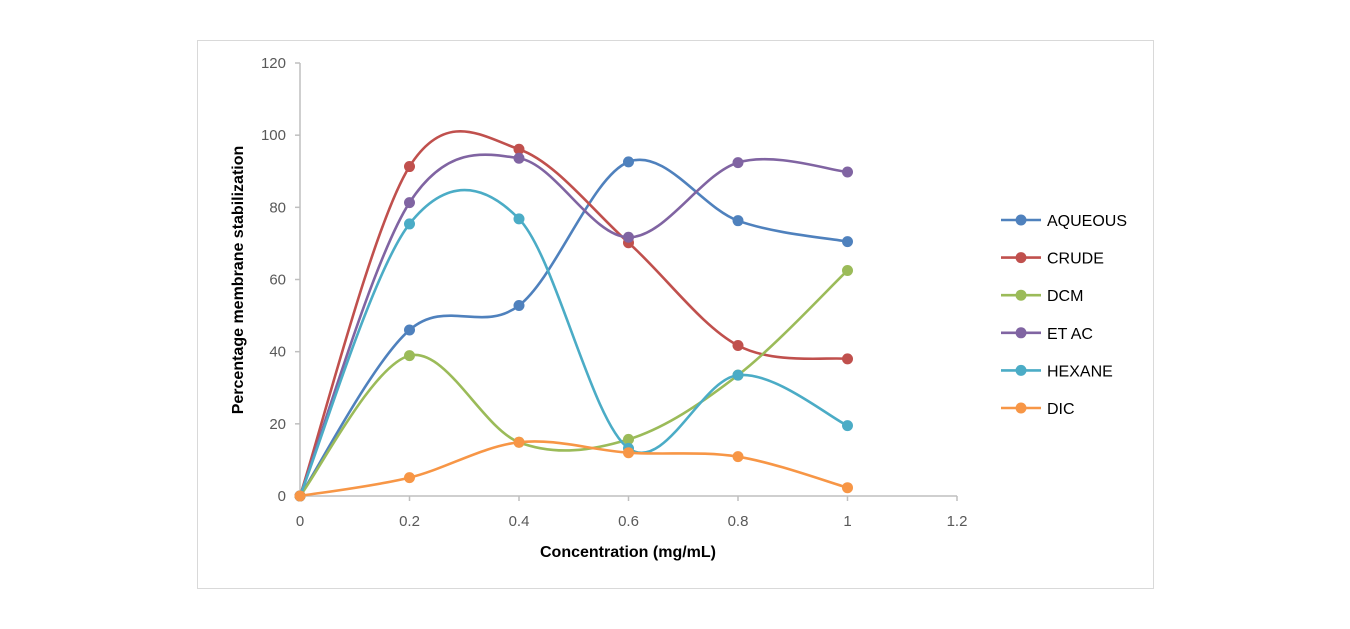 The width and height of the screenshot is (1350, 629). I want to click on series-line-dcm, so click(573, 383).